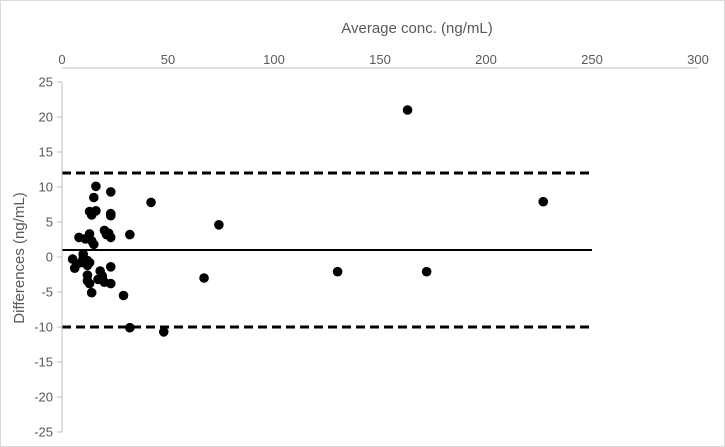 This screenshot has width=725, height=447. Describe the element at coordinates (43, 327) in the screenshot. I see `y-tick-label: -10` at that location.